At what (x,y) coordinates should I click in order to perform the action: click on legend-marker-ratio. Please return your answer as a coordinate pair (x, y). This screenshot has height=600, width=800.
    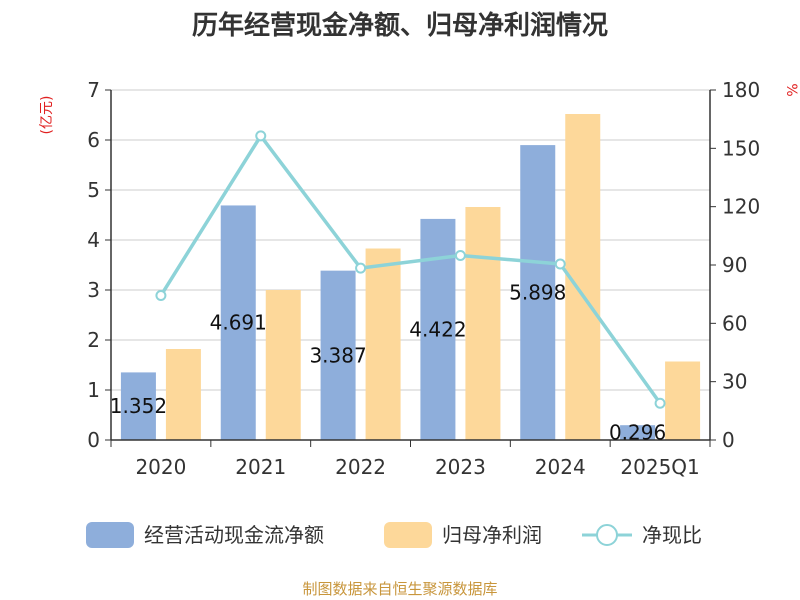
    Looking at the image, I should click on (607, 535).